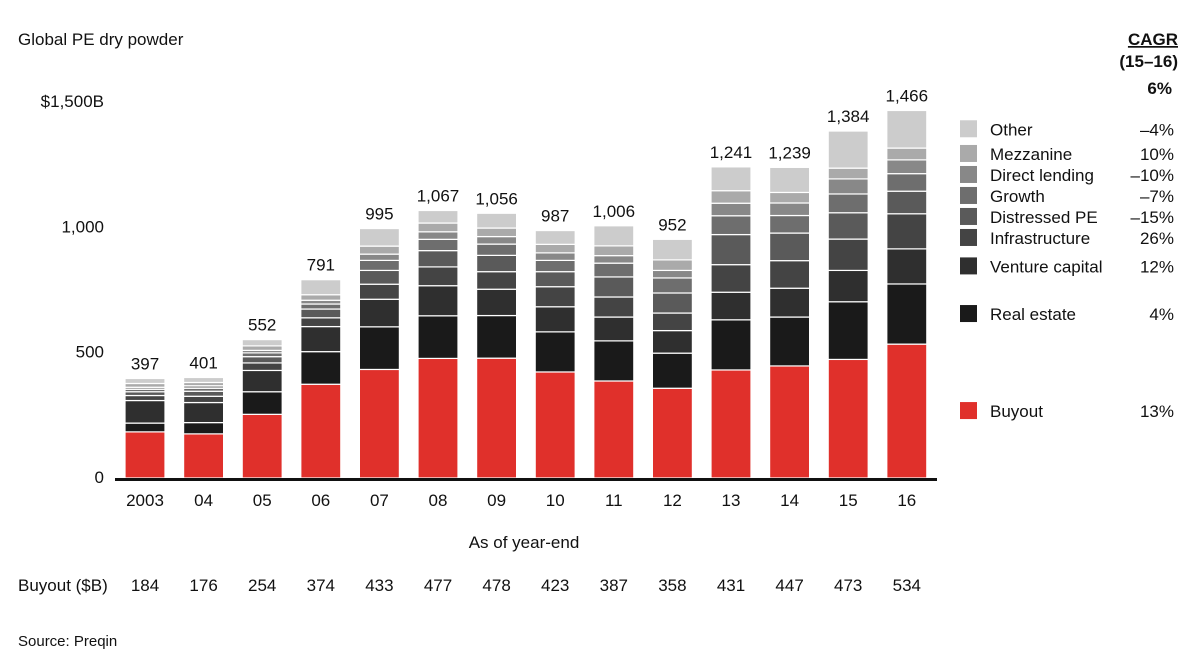 This screenshot has width=1200, height=658. What do you see at coordinates (789, 500) in the screenshot?
I see `x-tick-label: 14` at bounding box center [789, 500].